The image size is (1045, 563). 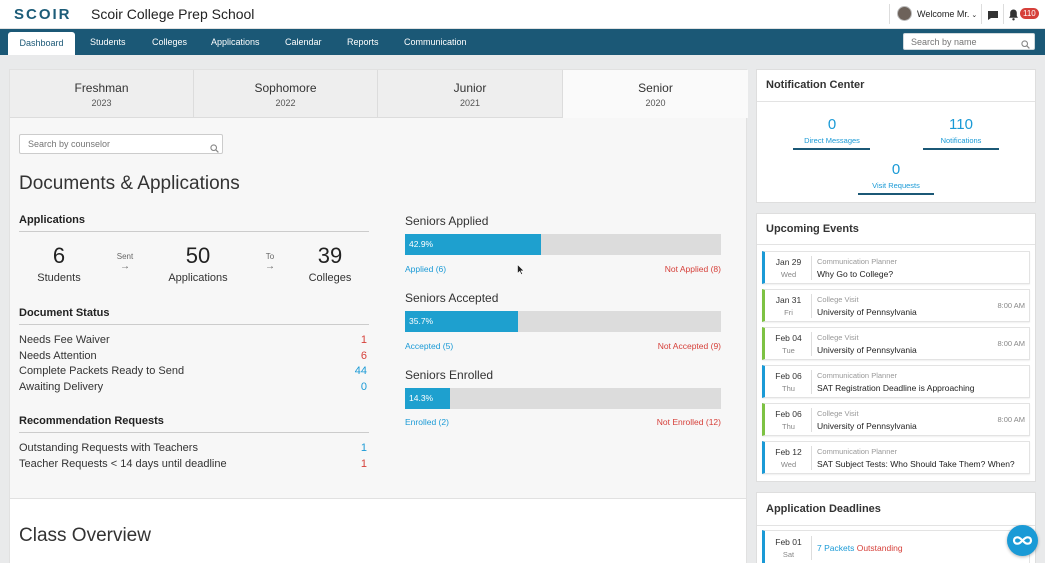 What do you see at coordinates (59, 255) in the screenshot?
I see `students-count: 6` at bounding box center [59, 255].